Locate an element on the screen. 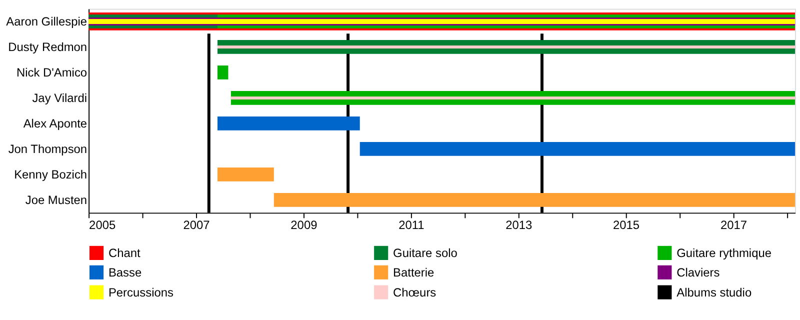 This screenshot has width=800, height=320. y-tick-label: Alex Aponte is located at coordinates (55, 123).